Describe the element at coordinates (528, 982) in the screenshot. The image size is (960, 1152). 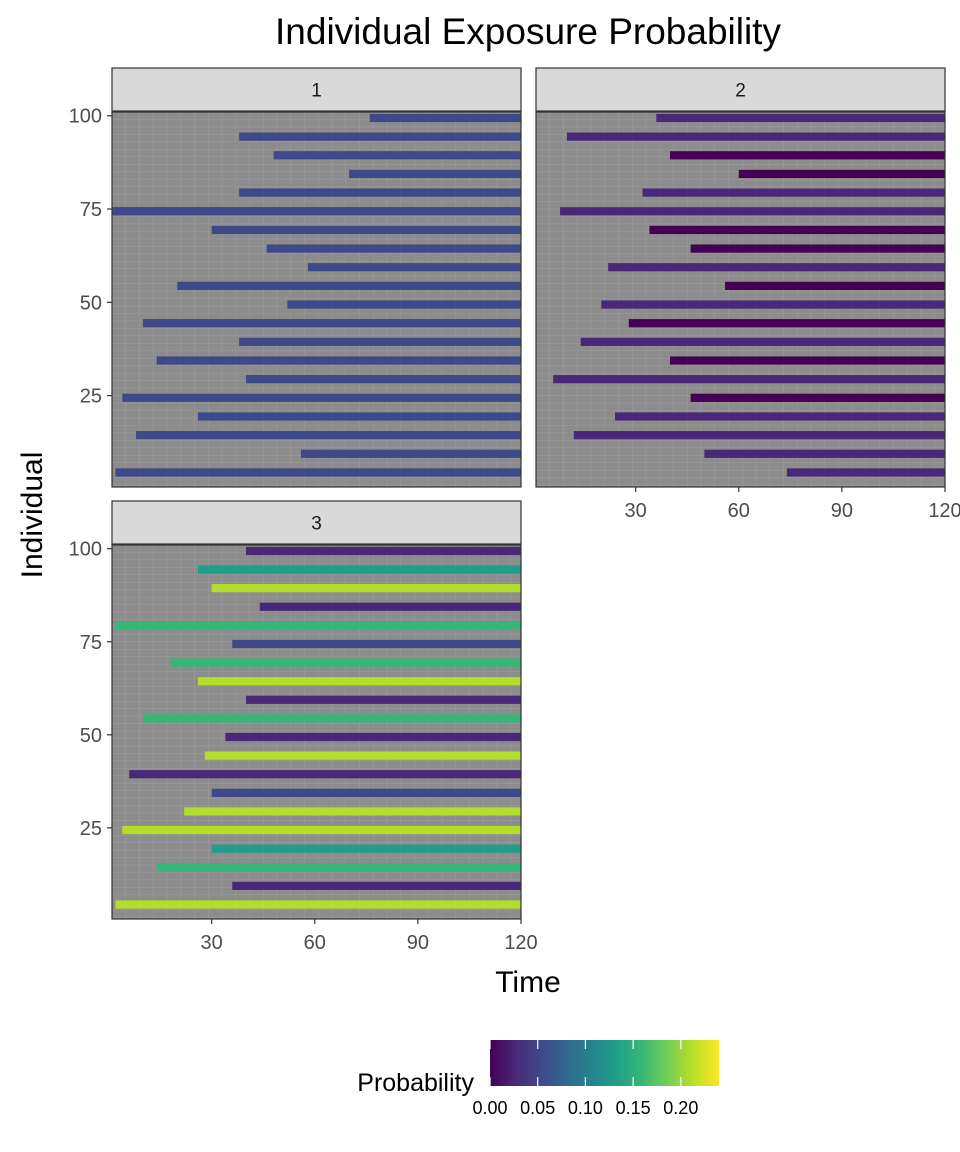
I see `x-axis-title: Time` at that location.